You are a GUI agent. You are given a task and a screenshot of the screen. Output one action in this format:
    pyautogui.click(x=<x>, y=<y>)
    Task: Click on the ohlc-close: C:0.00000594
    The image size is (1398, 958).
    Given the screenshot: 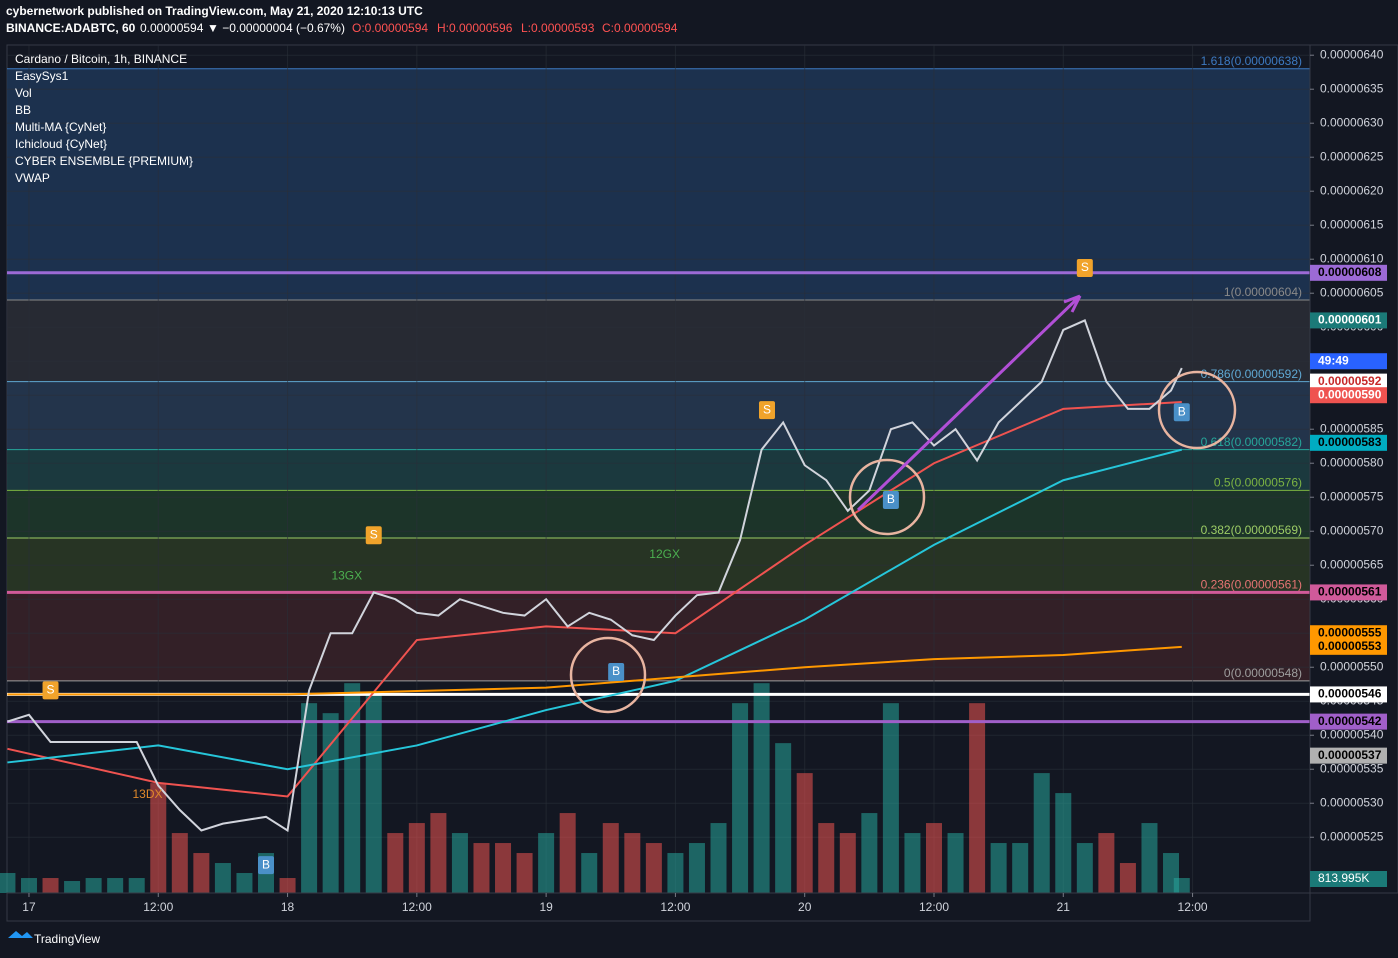 What is the action you would take?
    pyautogui.click(x=640, y=28)
    